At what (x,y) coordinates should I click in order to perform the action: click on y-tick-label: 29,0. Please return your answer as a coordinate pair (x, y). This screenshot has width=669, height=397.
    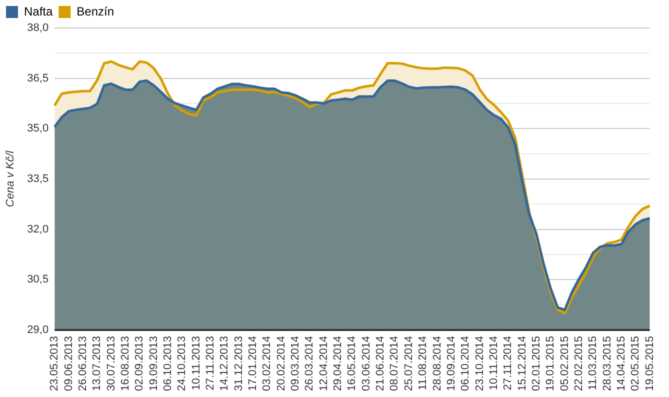
    Looking at the image, I should click on (38, 330).